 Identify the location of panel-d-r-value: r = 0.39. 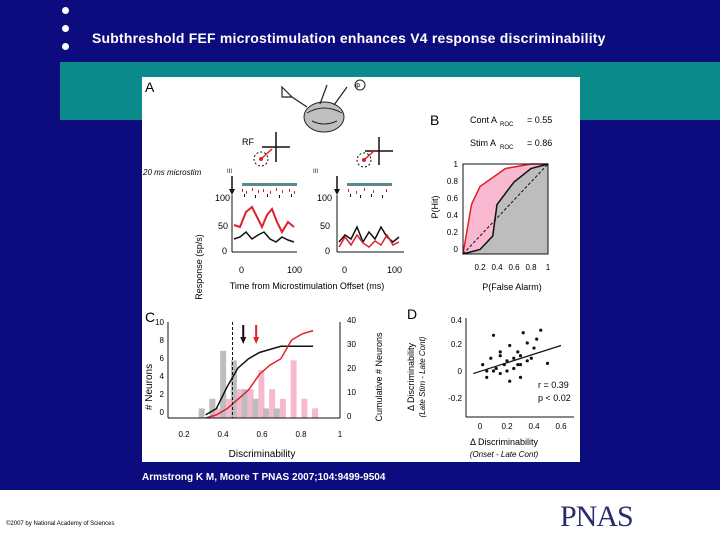
(553, 385).